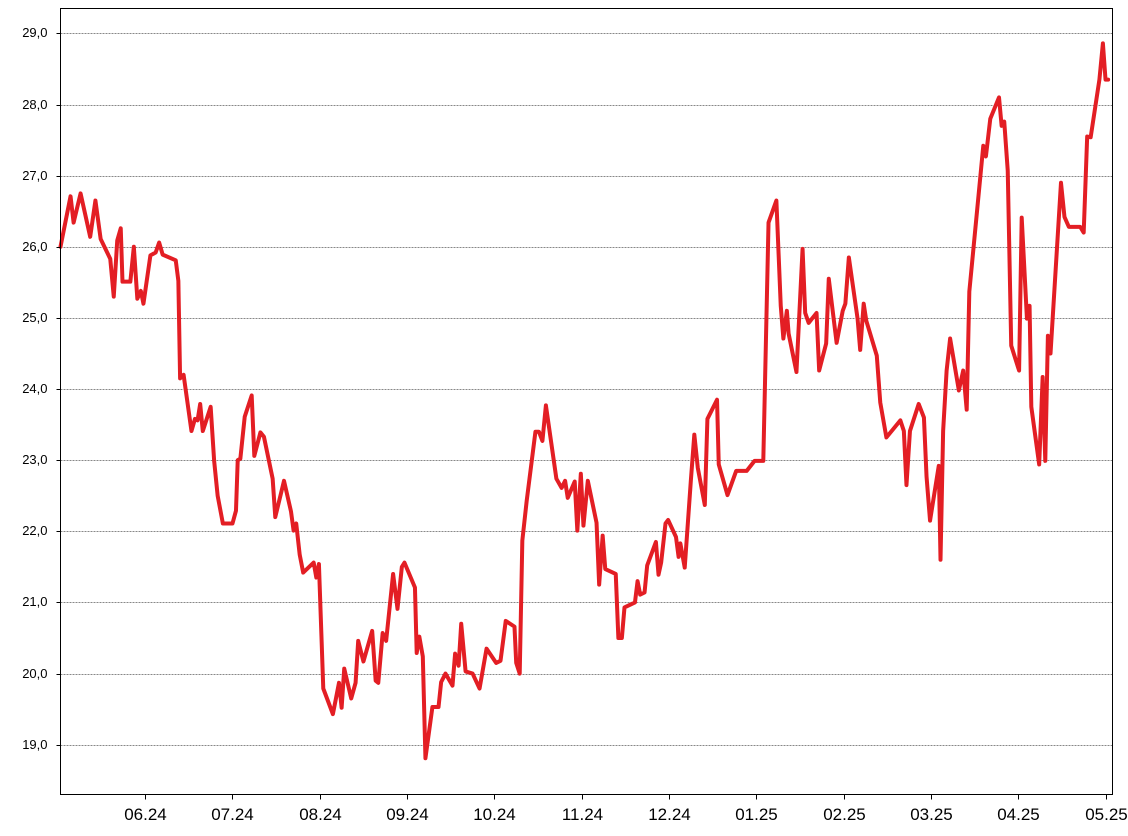 This screenshot has height=836, width=1128. What do you see at coordinates (34, 673) in the screenshot?
I see `y-tick-label: 20,0` at bounding box center [34, 673].